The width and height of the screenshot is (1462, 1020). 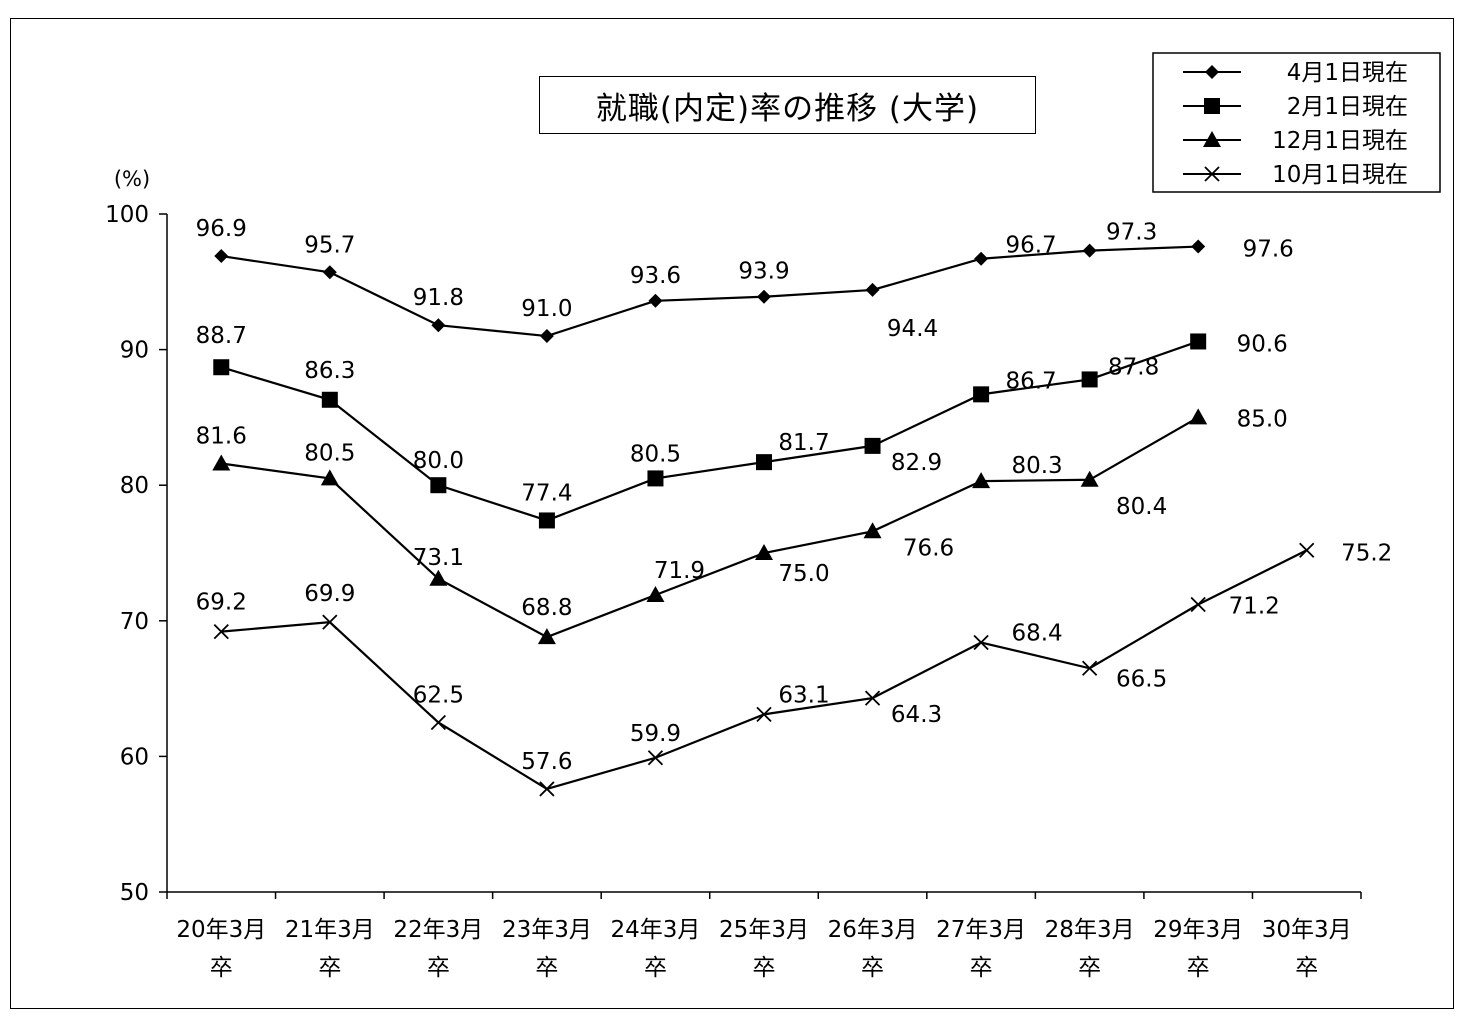 I want to click on y-tick-label: 100, so click(x=127, y=215).